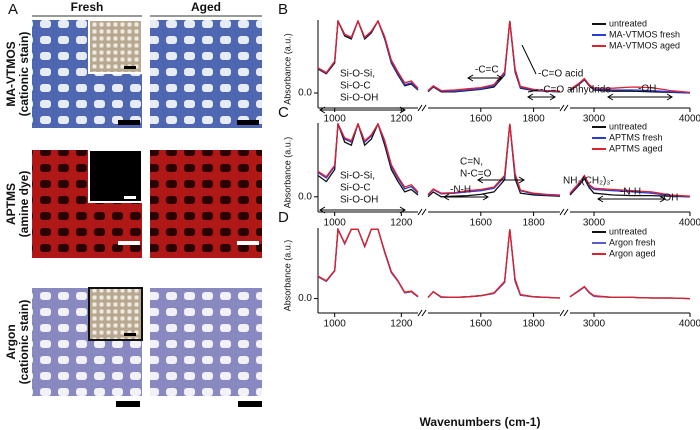 This screenshot has height=430, width=700. I want to click on legend-label: APTMS aged, so click(636, 148).